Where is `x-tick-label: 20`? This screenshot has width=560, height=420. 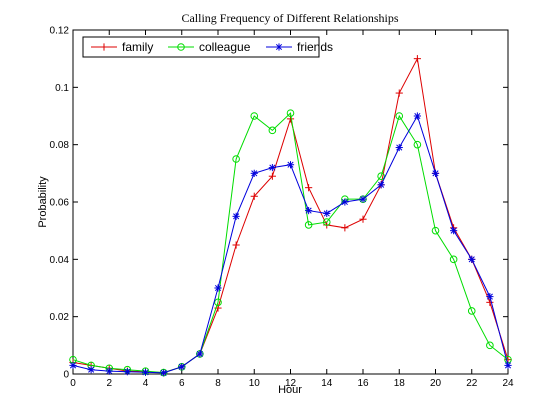
x-tick-label: 20 is located at coordinates (436, 383).